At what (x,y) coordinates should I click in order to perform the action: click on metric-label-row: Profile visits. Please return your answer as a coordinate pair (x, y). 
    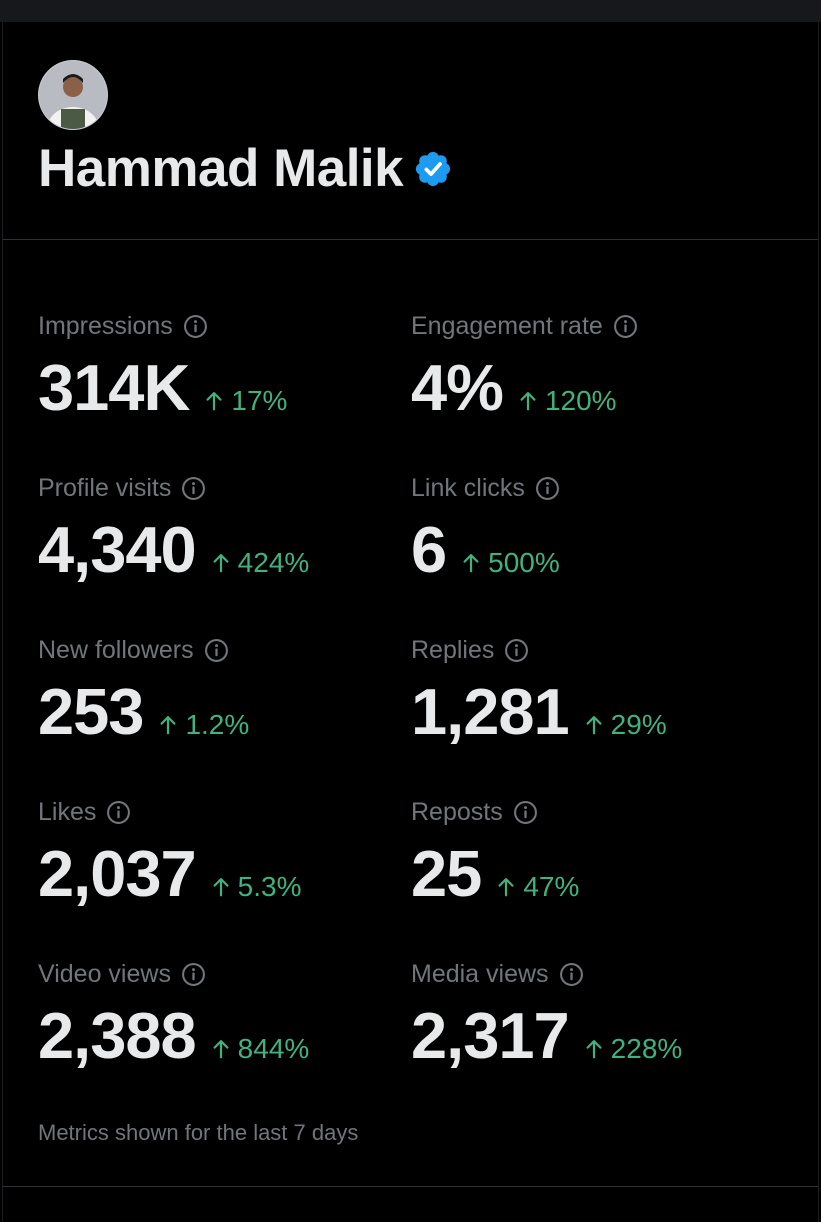
    Looking at the image, I should click on (224, 488).